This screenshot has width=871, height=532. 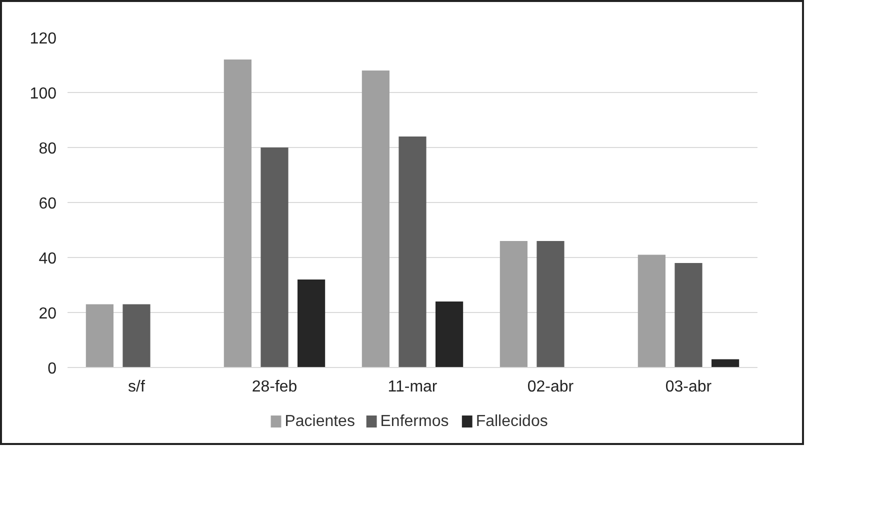 What do you see at coordinates (414, 421) in the screenshot?
I see `legend-label: Enfermos` at bounding box center [414, 421].